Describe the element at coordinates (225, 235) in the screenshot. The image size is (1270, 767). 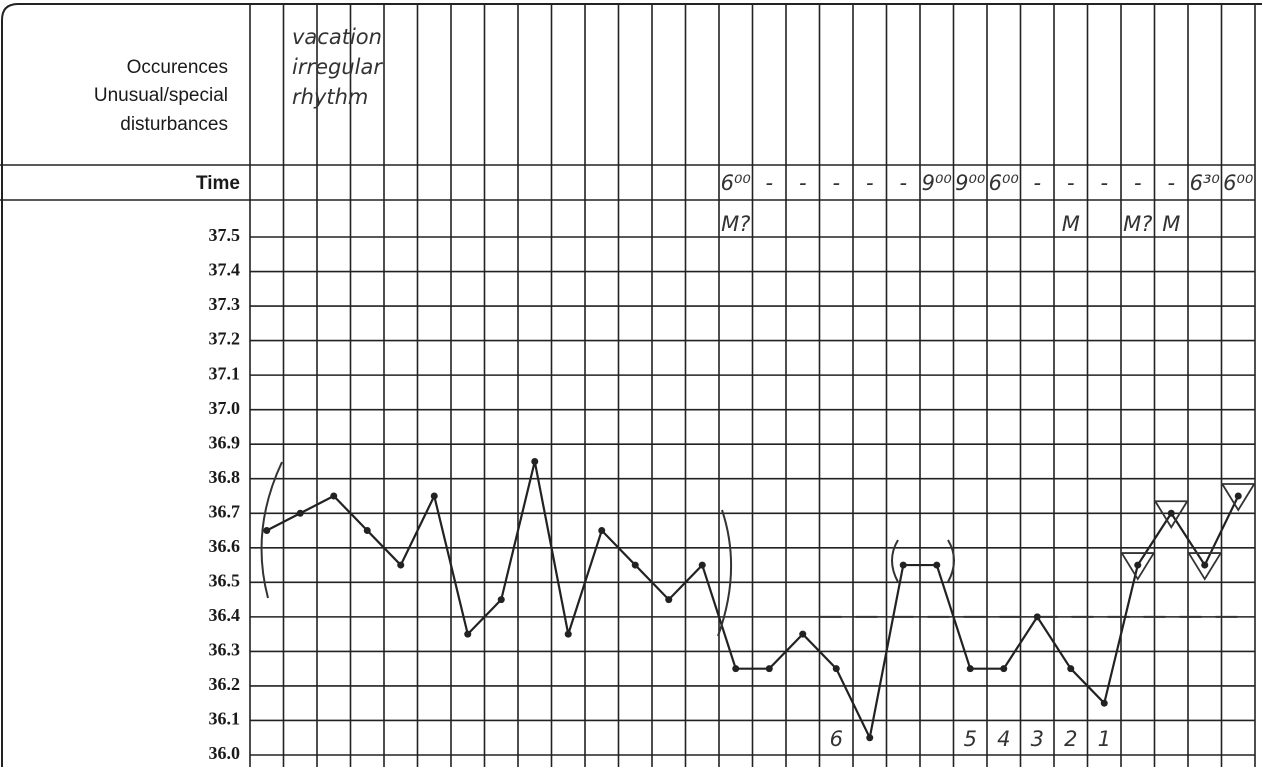
I see `y-tick-label: 37.5` at that location.